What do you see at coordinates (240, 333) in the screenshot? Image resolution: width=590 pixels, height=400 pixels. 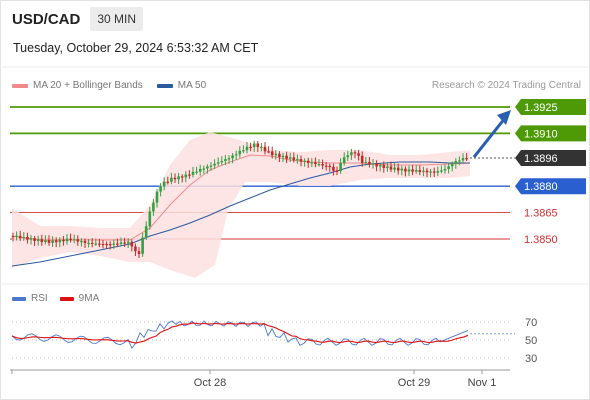 I see `rsi-9ma-line` at bounding box center [240, 333].